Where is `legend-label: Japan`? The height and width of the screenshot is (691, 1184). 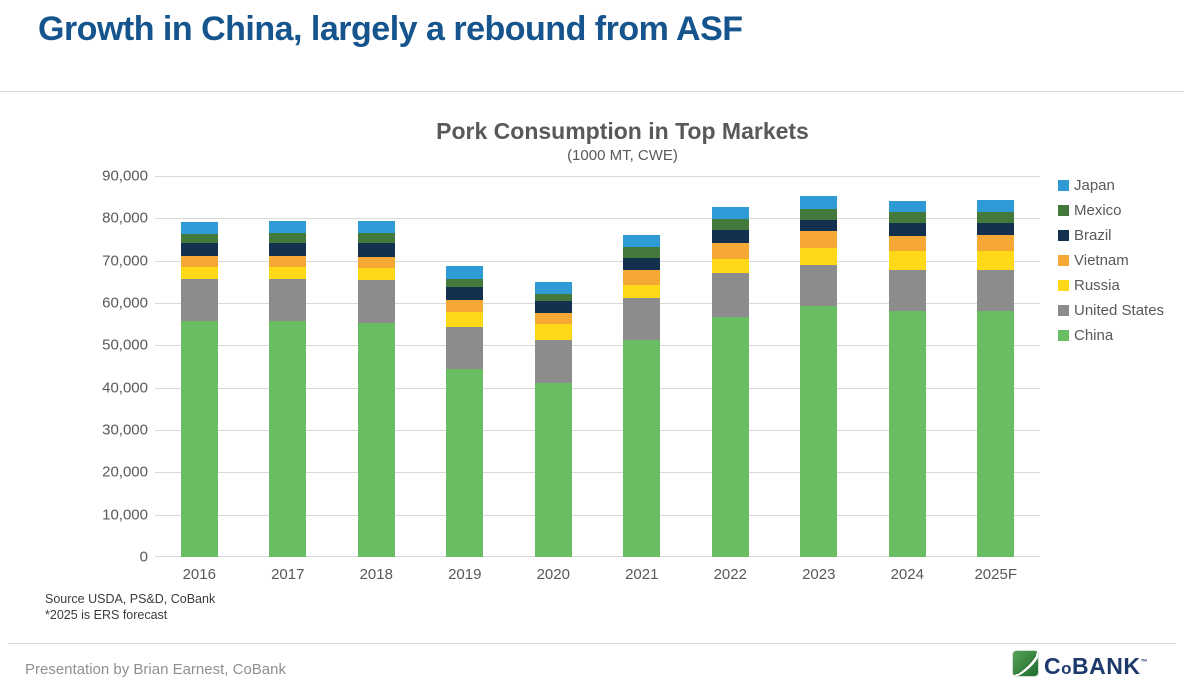 legend-label: Japan is located at coordinates (1094, 185).